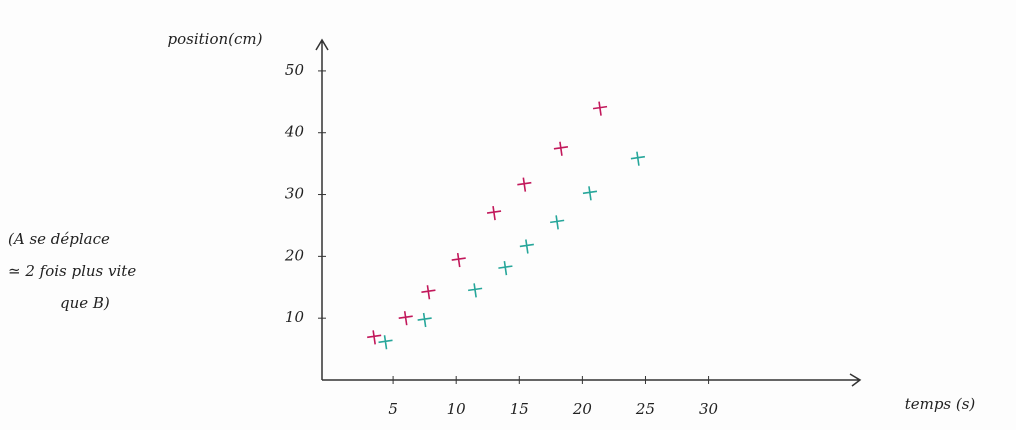 The image size is (1016, 430). What do you see at coordinates (295, 194) in the screenshot?
I see `y-tick-label: 30` at bounding box center [295, 194].